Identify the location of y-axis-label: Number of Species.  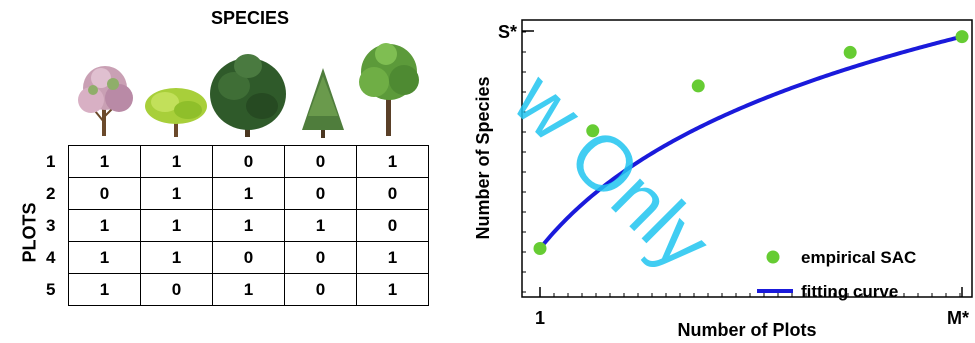
(483, 157).